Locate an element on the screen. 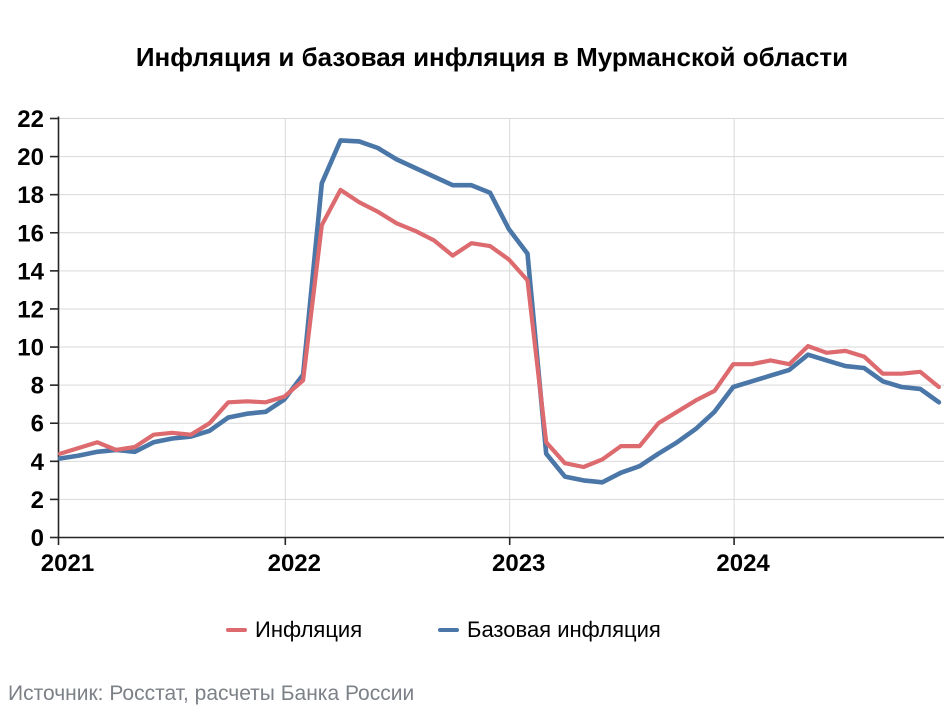 The image size is (950, 712). legend-item-inflation: Инфляция is located at coordinates (294, 630).